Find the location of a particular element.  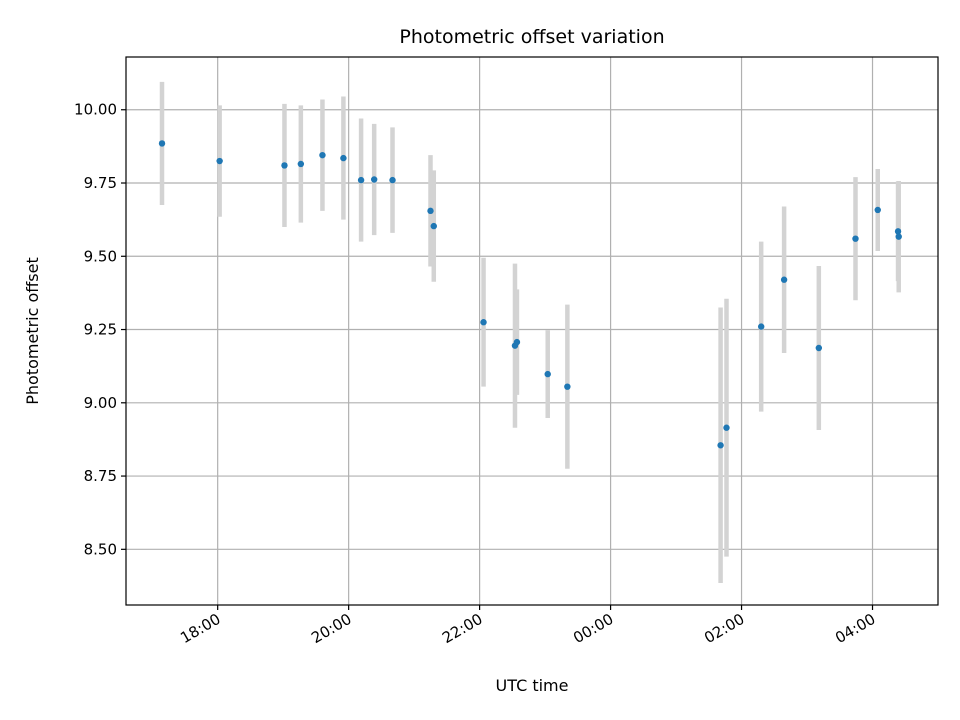

y-tick-label: 8.75 is located at coordinates (100, 476).